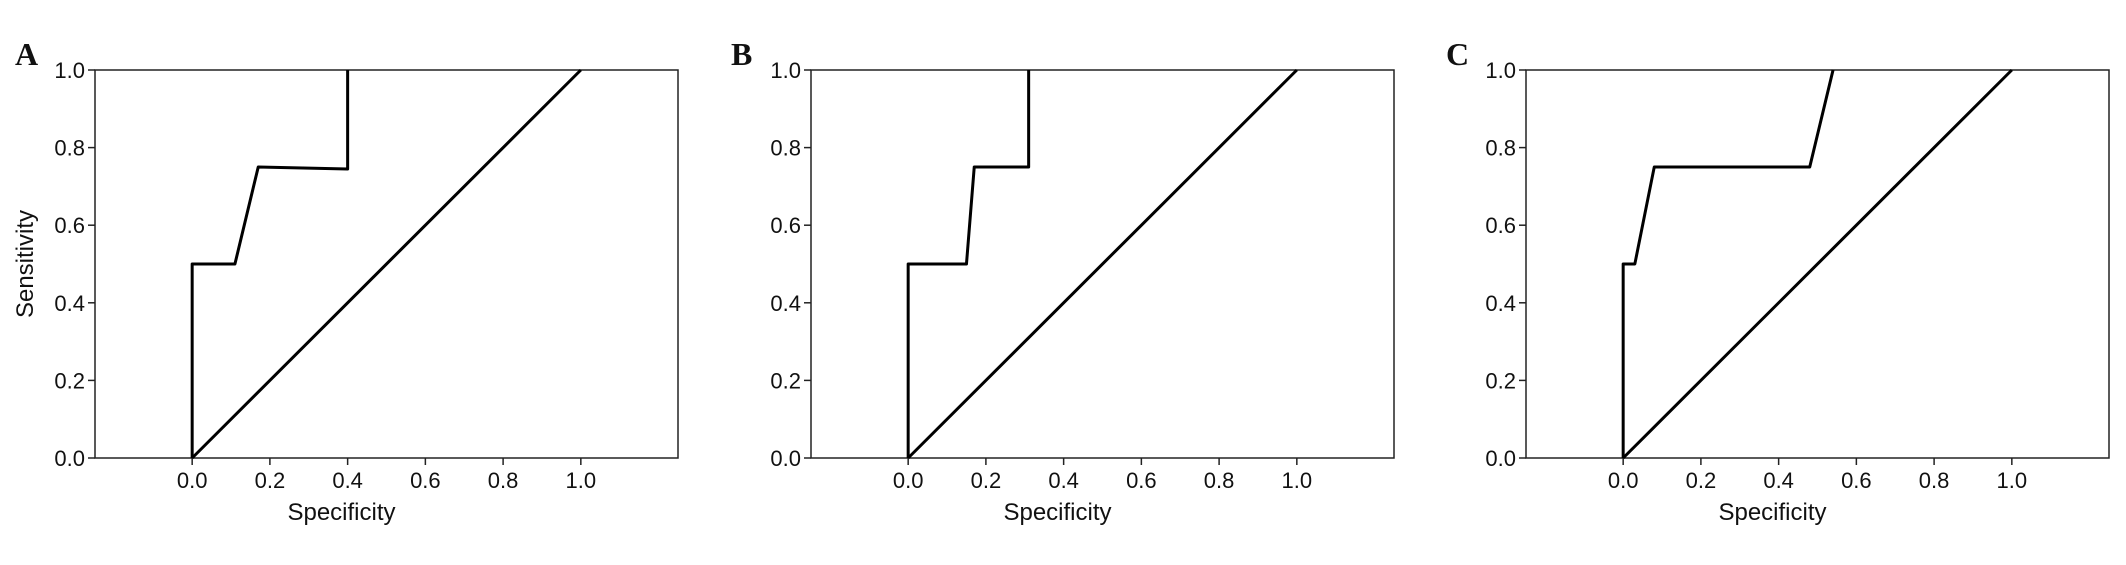 This screenshot has height=565, width=2126. Describe the element at coordinates (25, 264) in the screenshot. I see `y-axis-title: Sensitivity` at that location.